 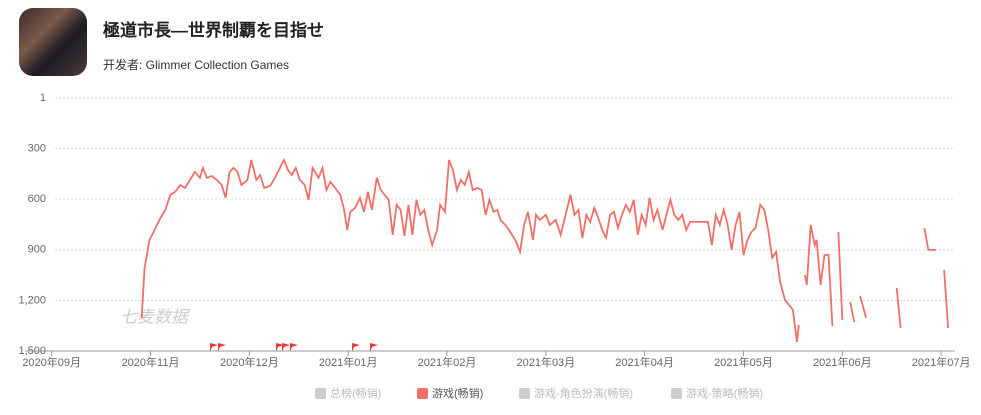 I want to click on x-tick-label: 2021年03月, so click(x=545, y=362).